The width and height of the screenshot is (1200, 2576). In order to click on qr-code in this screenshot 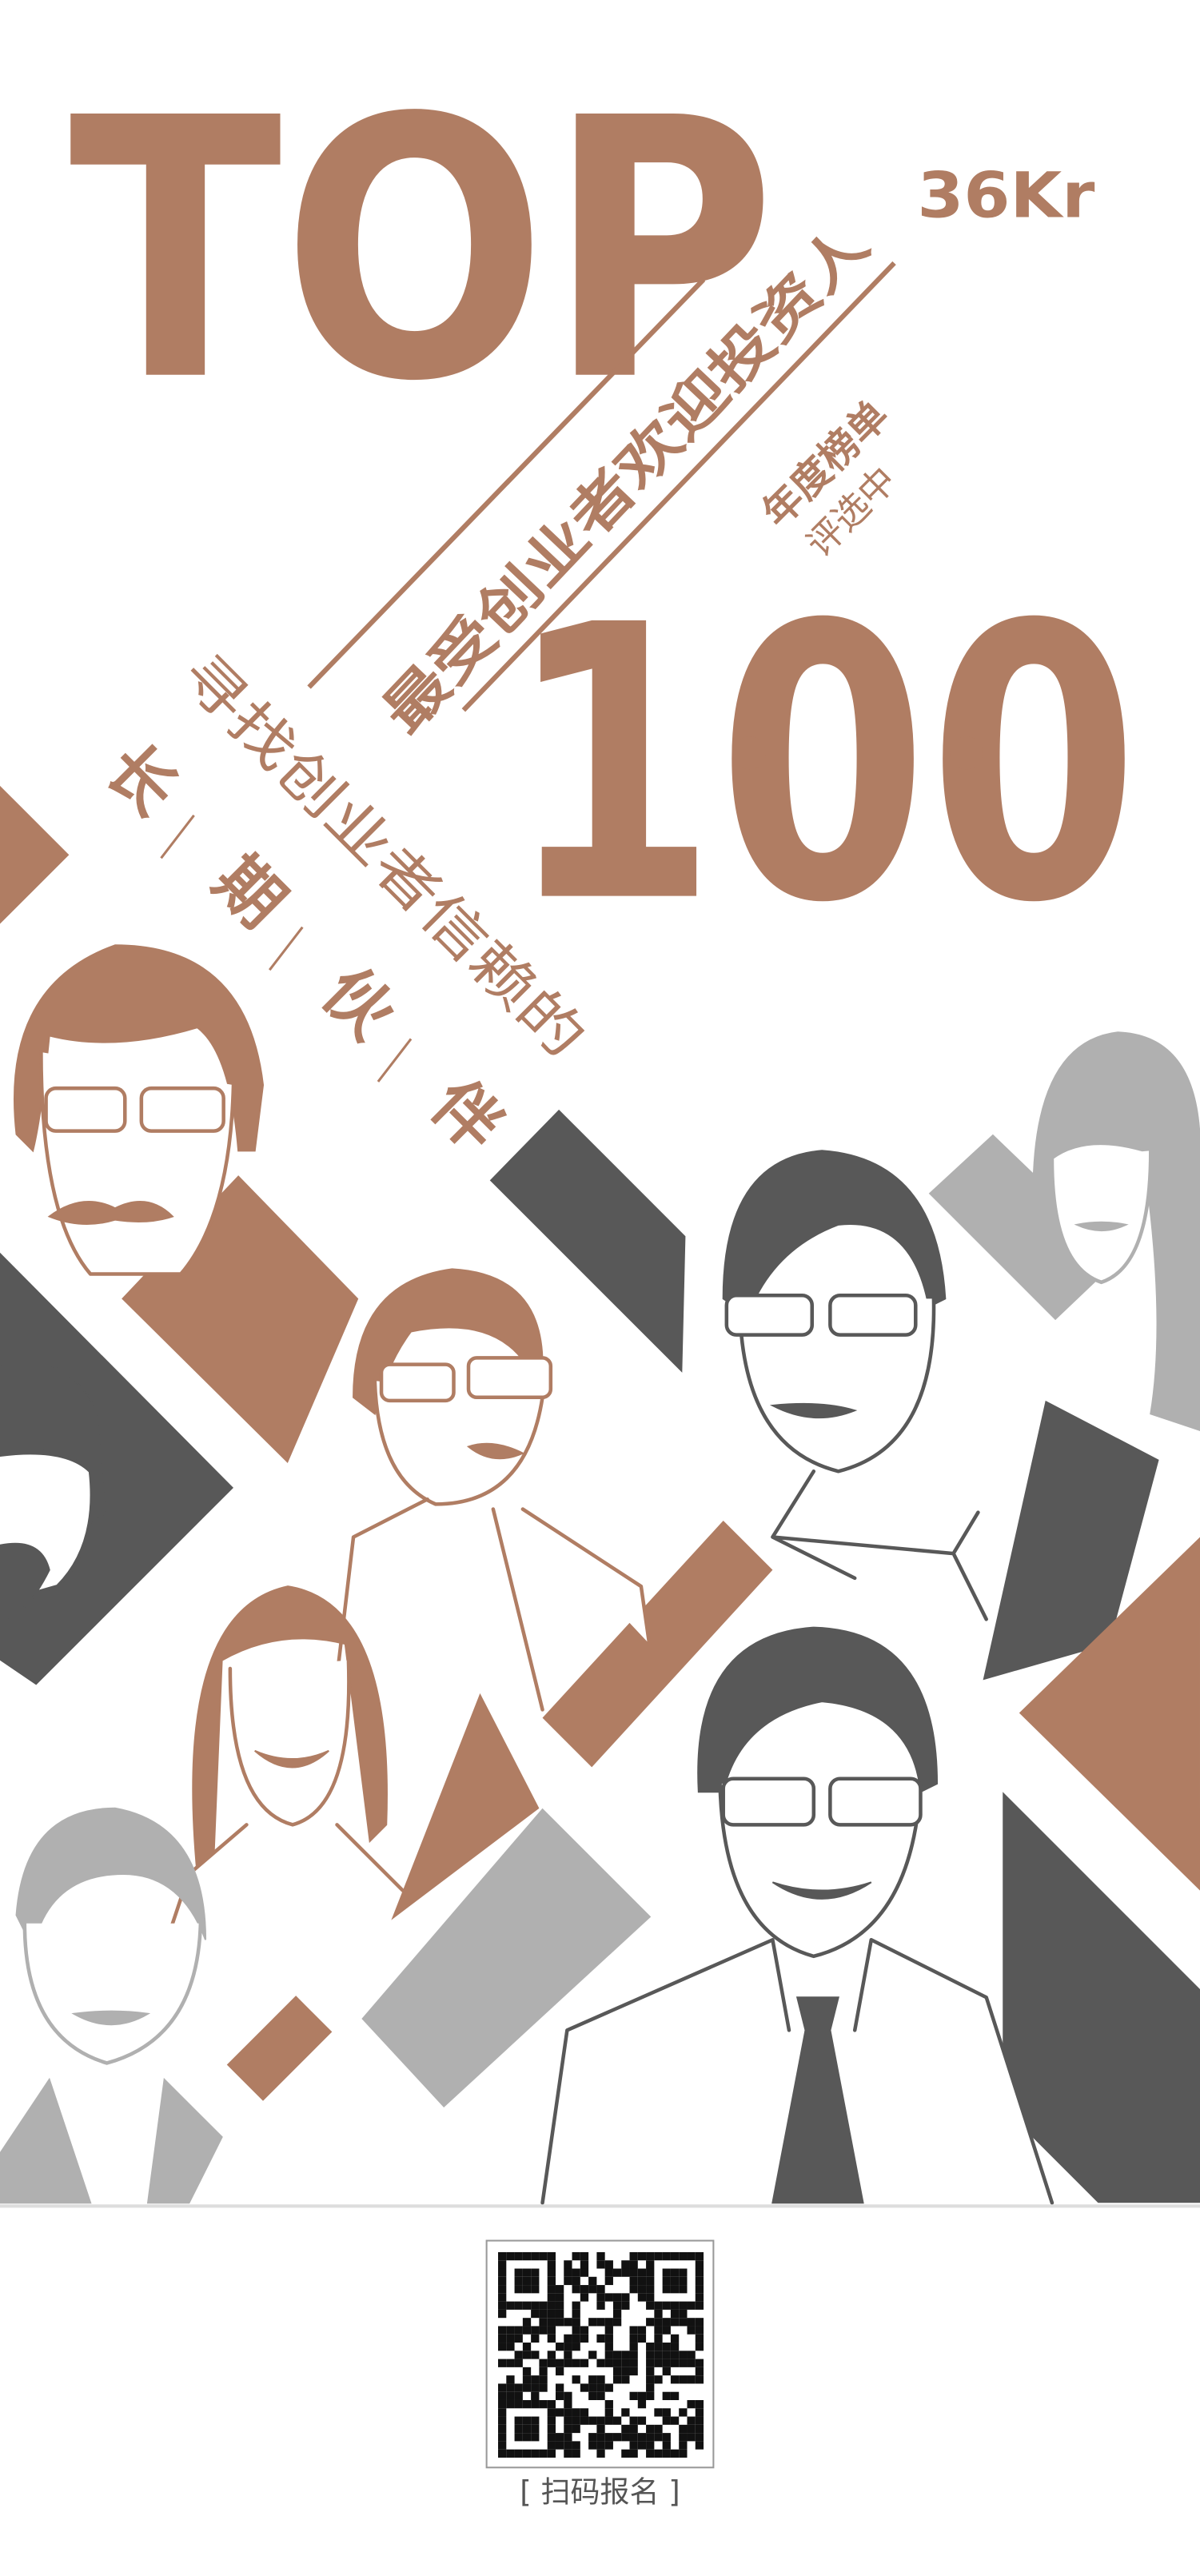, I will do `click(600, 2354)`.